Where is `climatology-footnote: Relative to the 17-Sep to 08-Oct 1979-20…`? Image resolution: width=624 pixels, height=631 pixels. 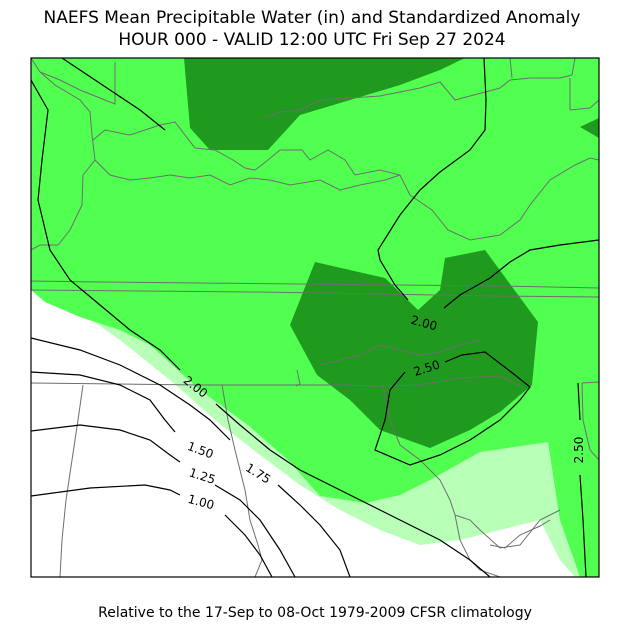
climatology-footnote: Relative to the 17-Sep to 08-Oct 1979-20… is located at coordinates (315, 613).